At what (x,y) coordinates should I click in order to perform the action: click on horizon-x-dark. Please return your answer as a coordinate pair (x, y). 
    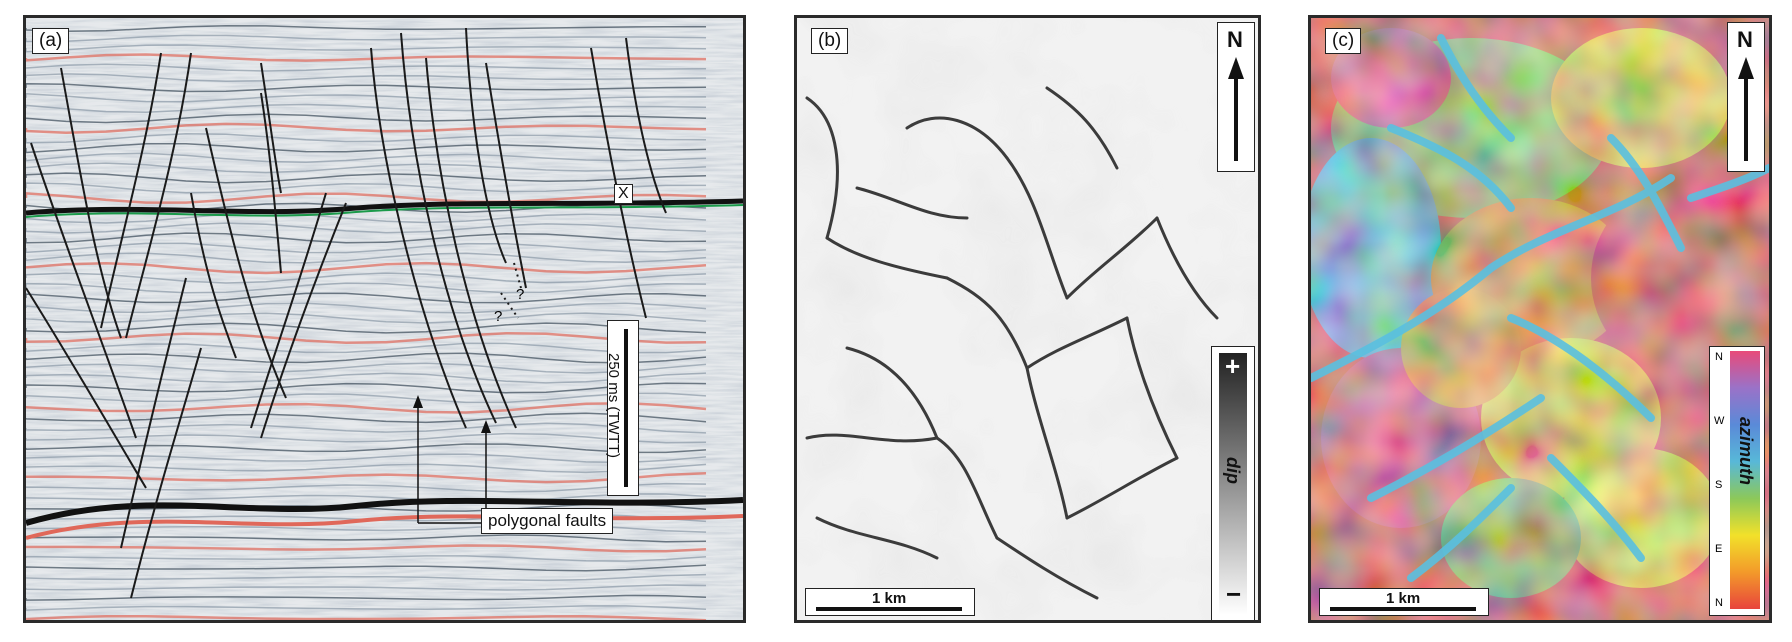
    Looking at the image, I should click on (384, 207).